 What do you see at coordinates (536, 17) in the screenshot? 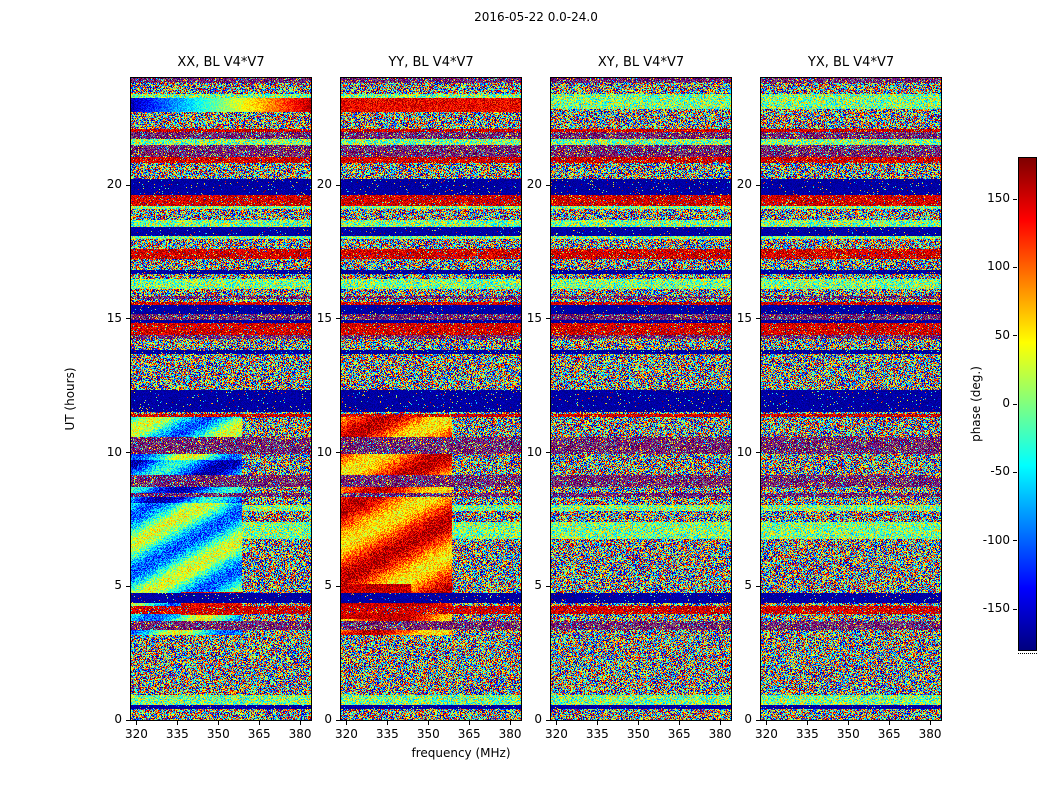
I see `figure-title: 2016-05-22 0.0-24.0` at bounding box center [536, 17].